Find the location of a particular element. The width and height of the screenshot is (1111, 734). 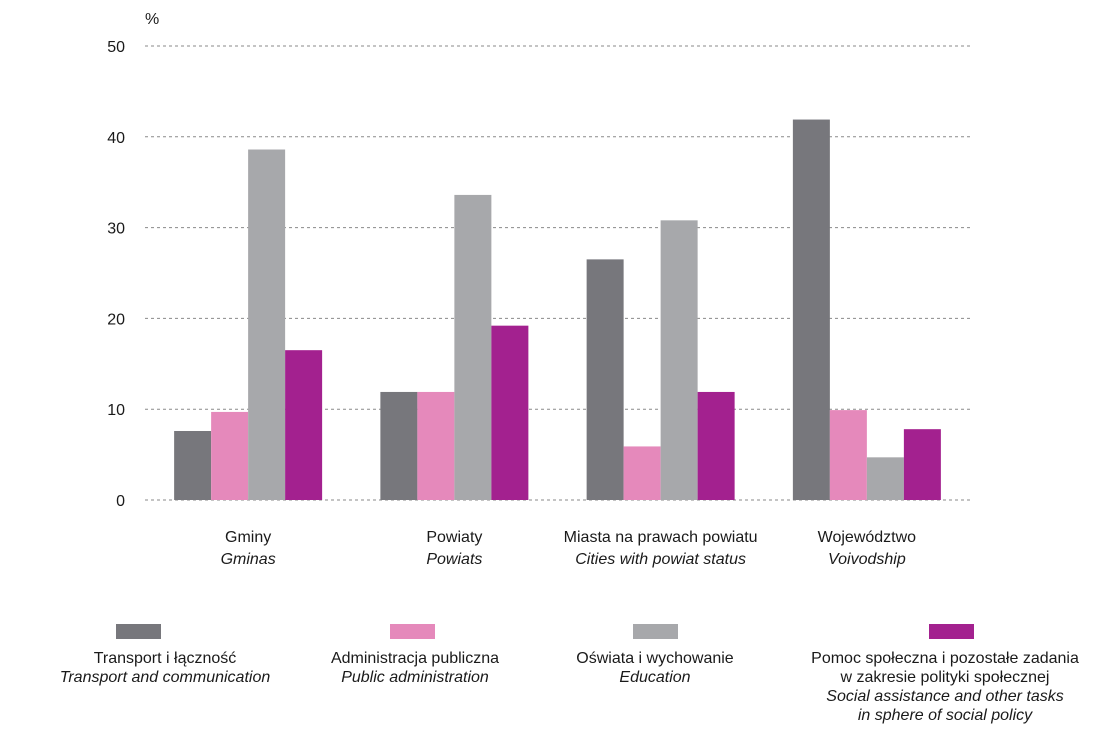

legend-label-pl: Oświata i wychowanie is located at coordinates (655, 658).